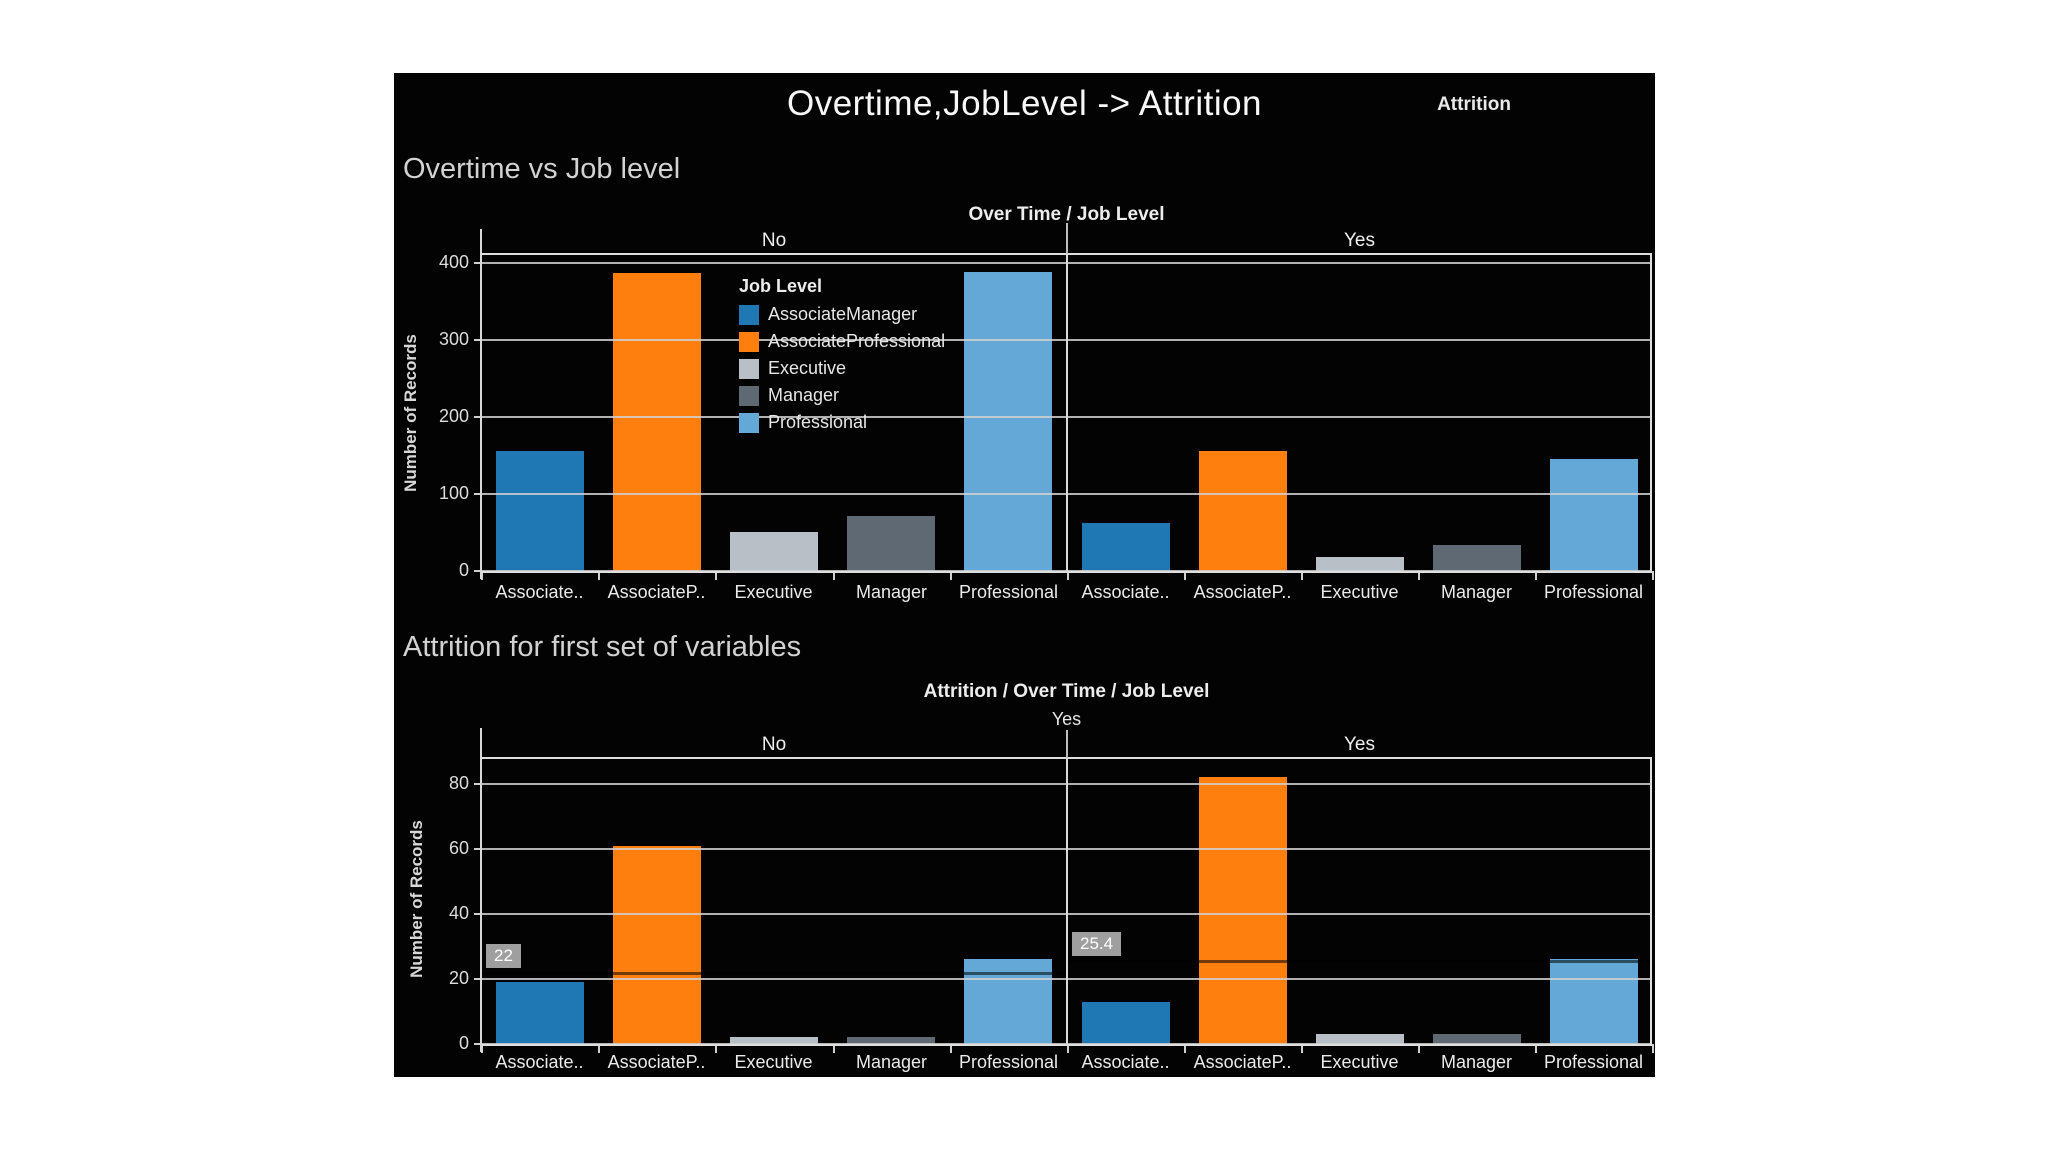 Image resolution: width=2048 pixels, height=1152 pixels. What do you see at coordinates (1477, 558) in the screenshot?
I see `chart1-bar-yes-manager` at bounding box center [1477, 558].